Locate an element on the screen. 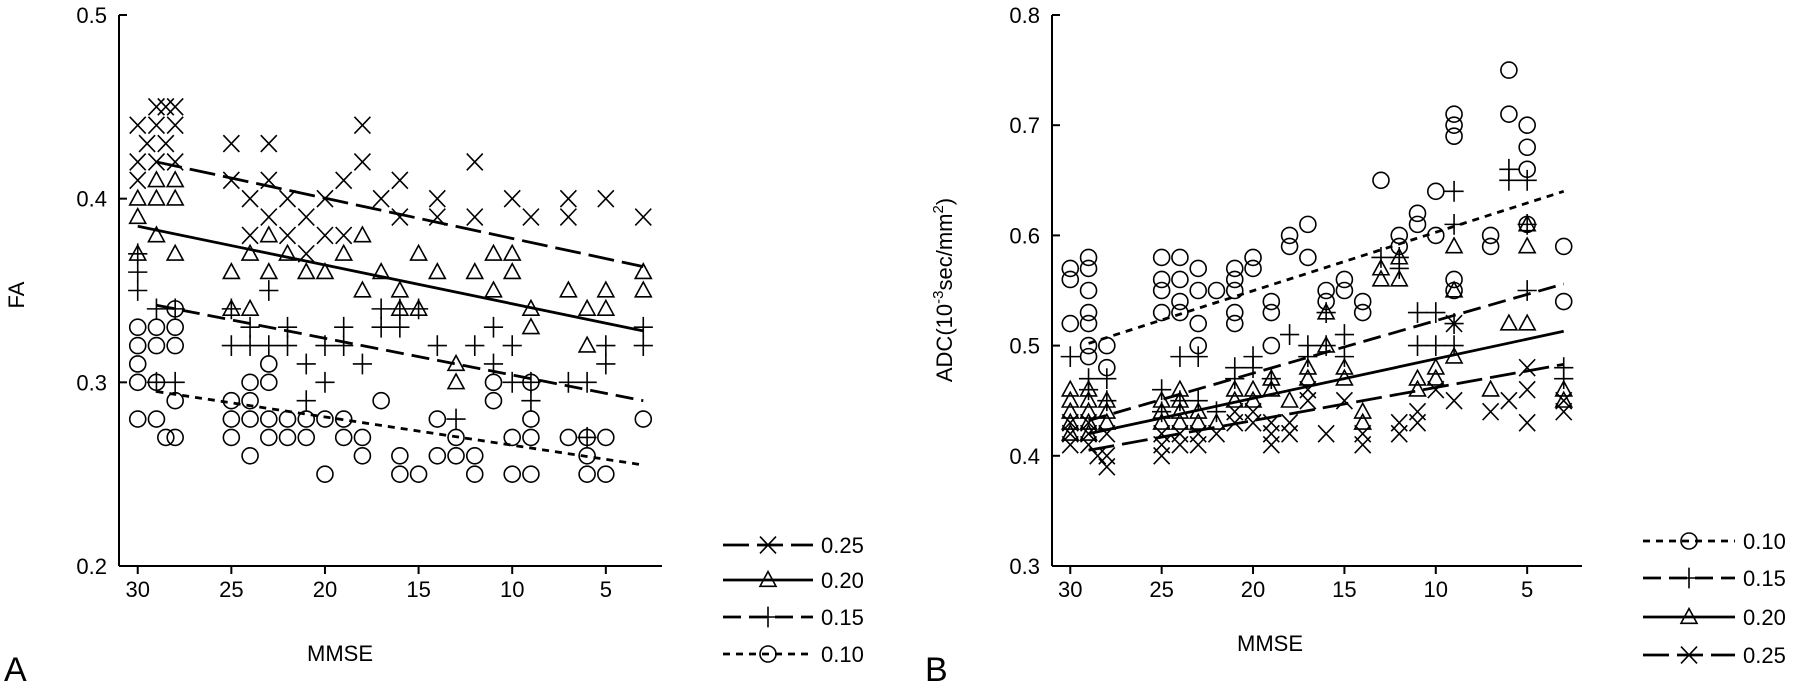 Image resolution: width=1800 pixels, height=689 pixels. legend-label: 0.20 is located at coordinates (1764, 617).